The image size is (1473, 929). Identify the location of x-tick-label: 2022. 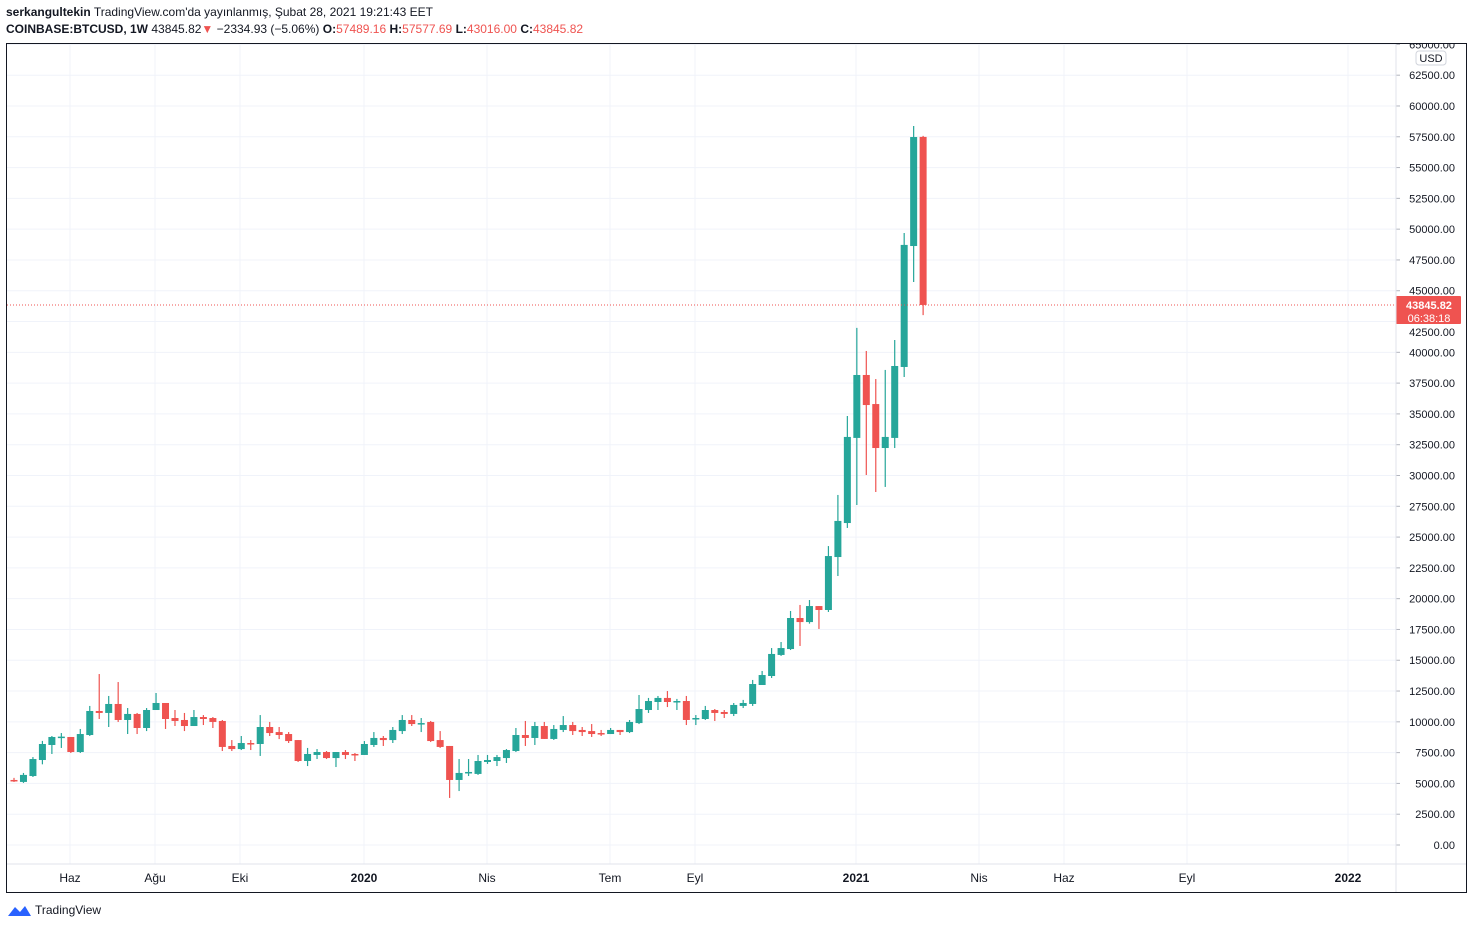
(1348, 878).